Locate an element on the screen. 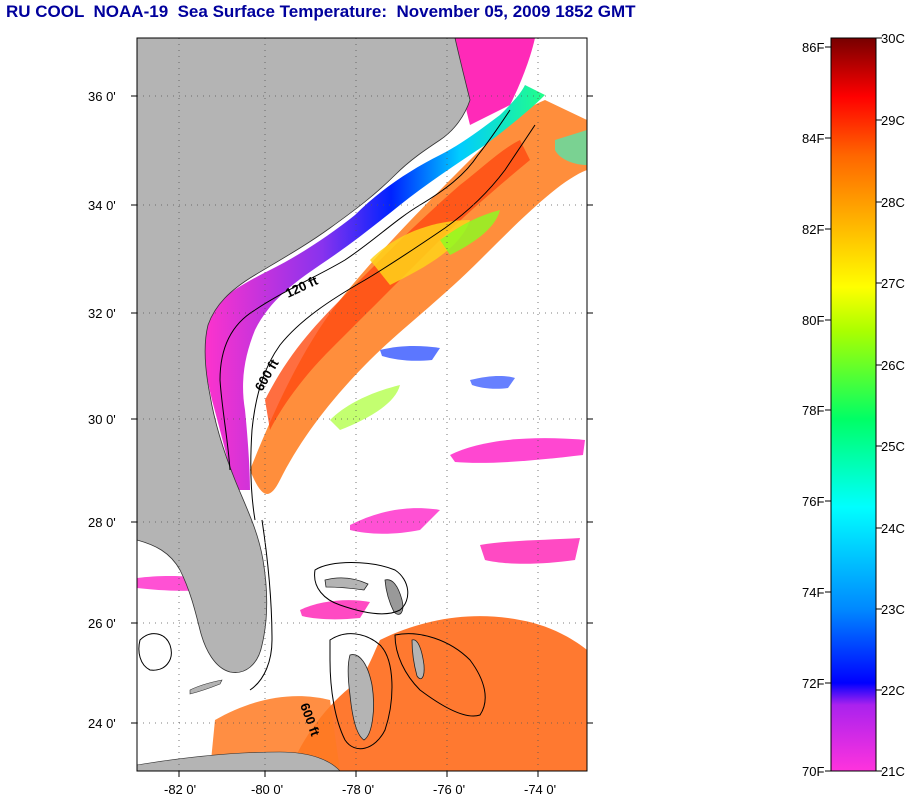  bahamas-grand is located at coordinates (346, 584).